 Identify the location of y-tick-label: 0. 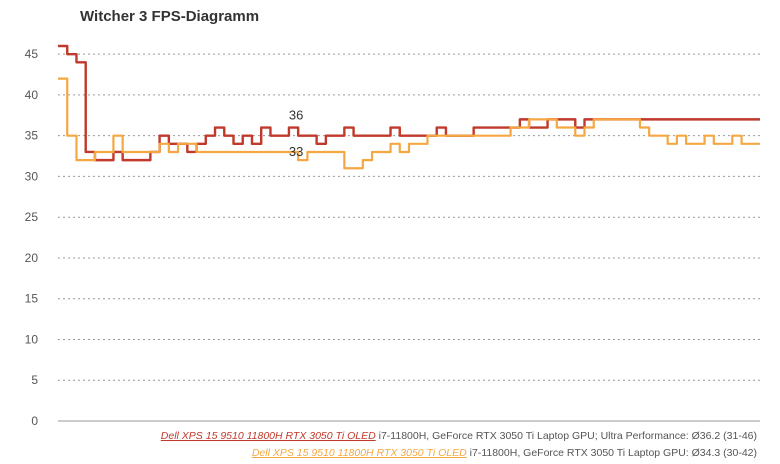
(34, 421).